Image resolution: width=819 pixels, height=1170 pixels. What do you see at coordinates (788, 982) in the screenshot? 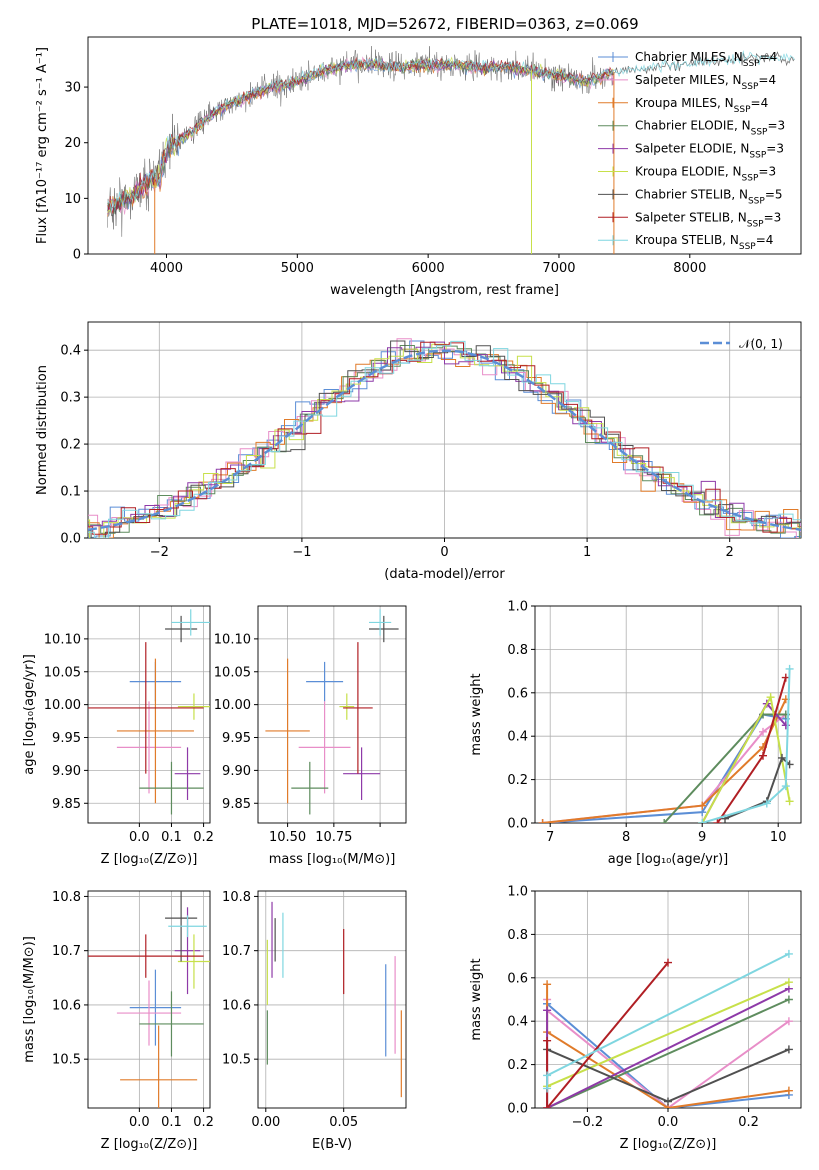
I see `series-marker-kroupa_elodie` at bounding box center [788, 982].